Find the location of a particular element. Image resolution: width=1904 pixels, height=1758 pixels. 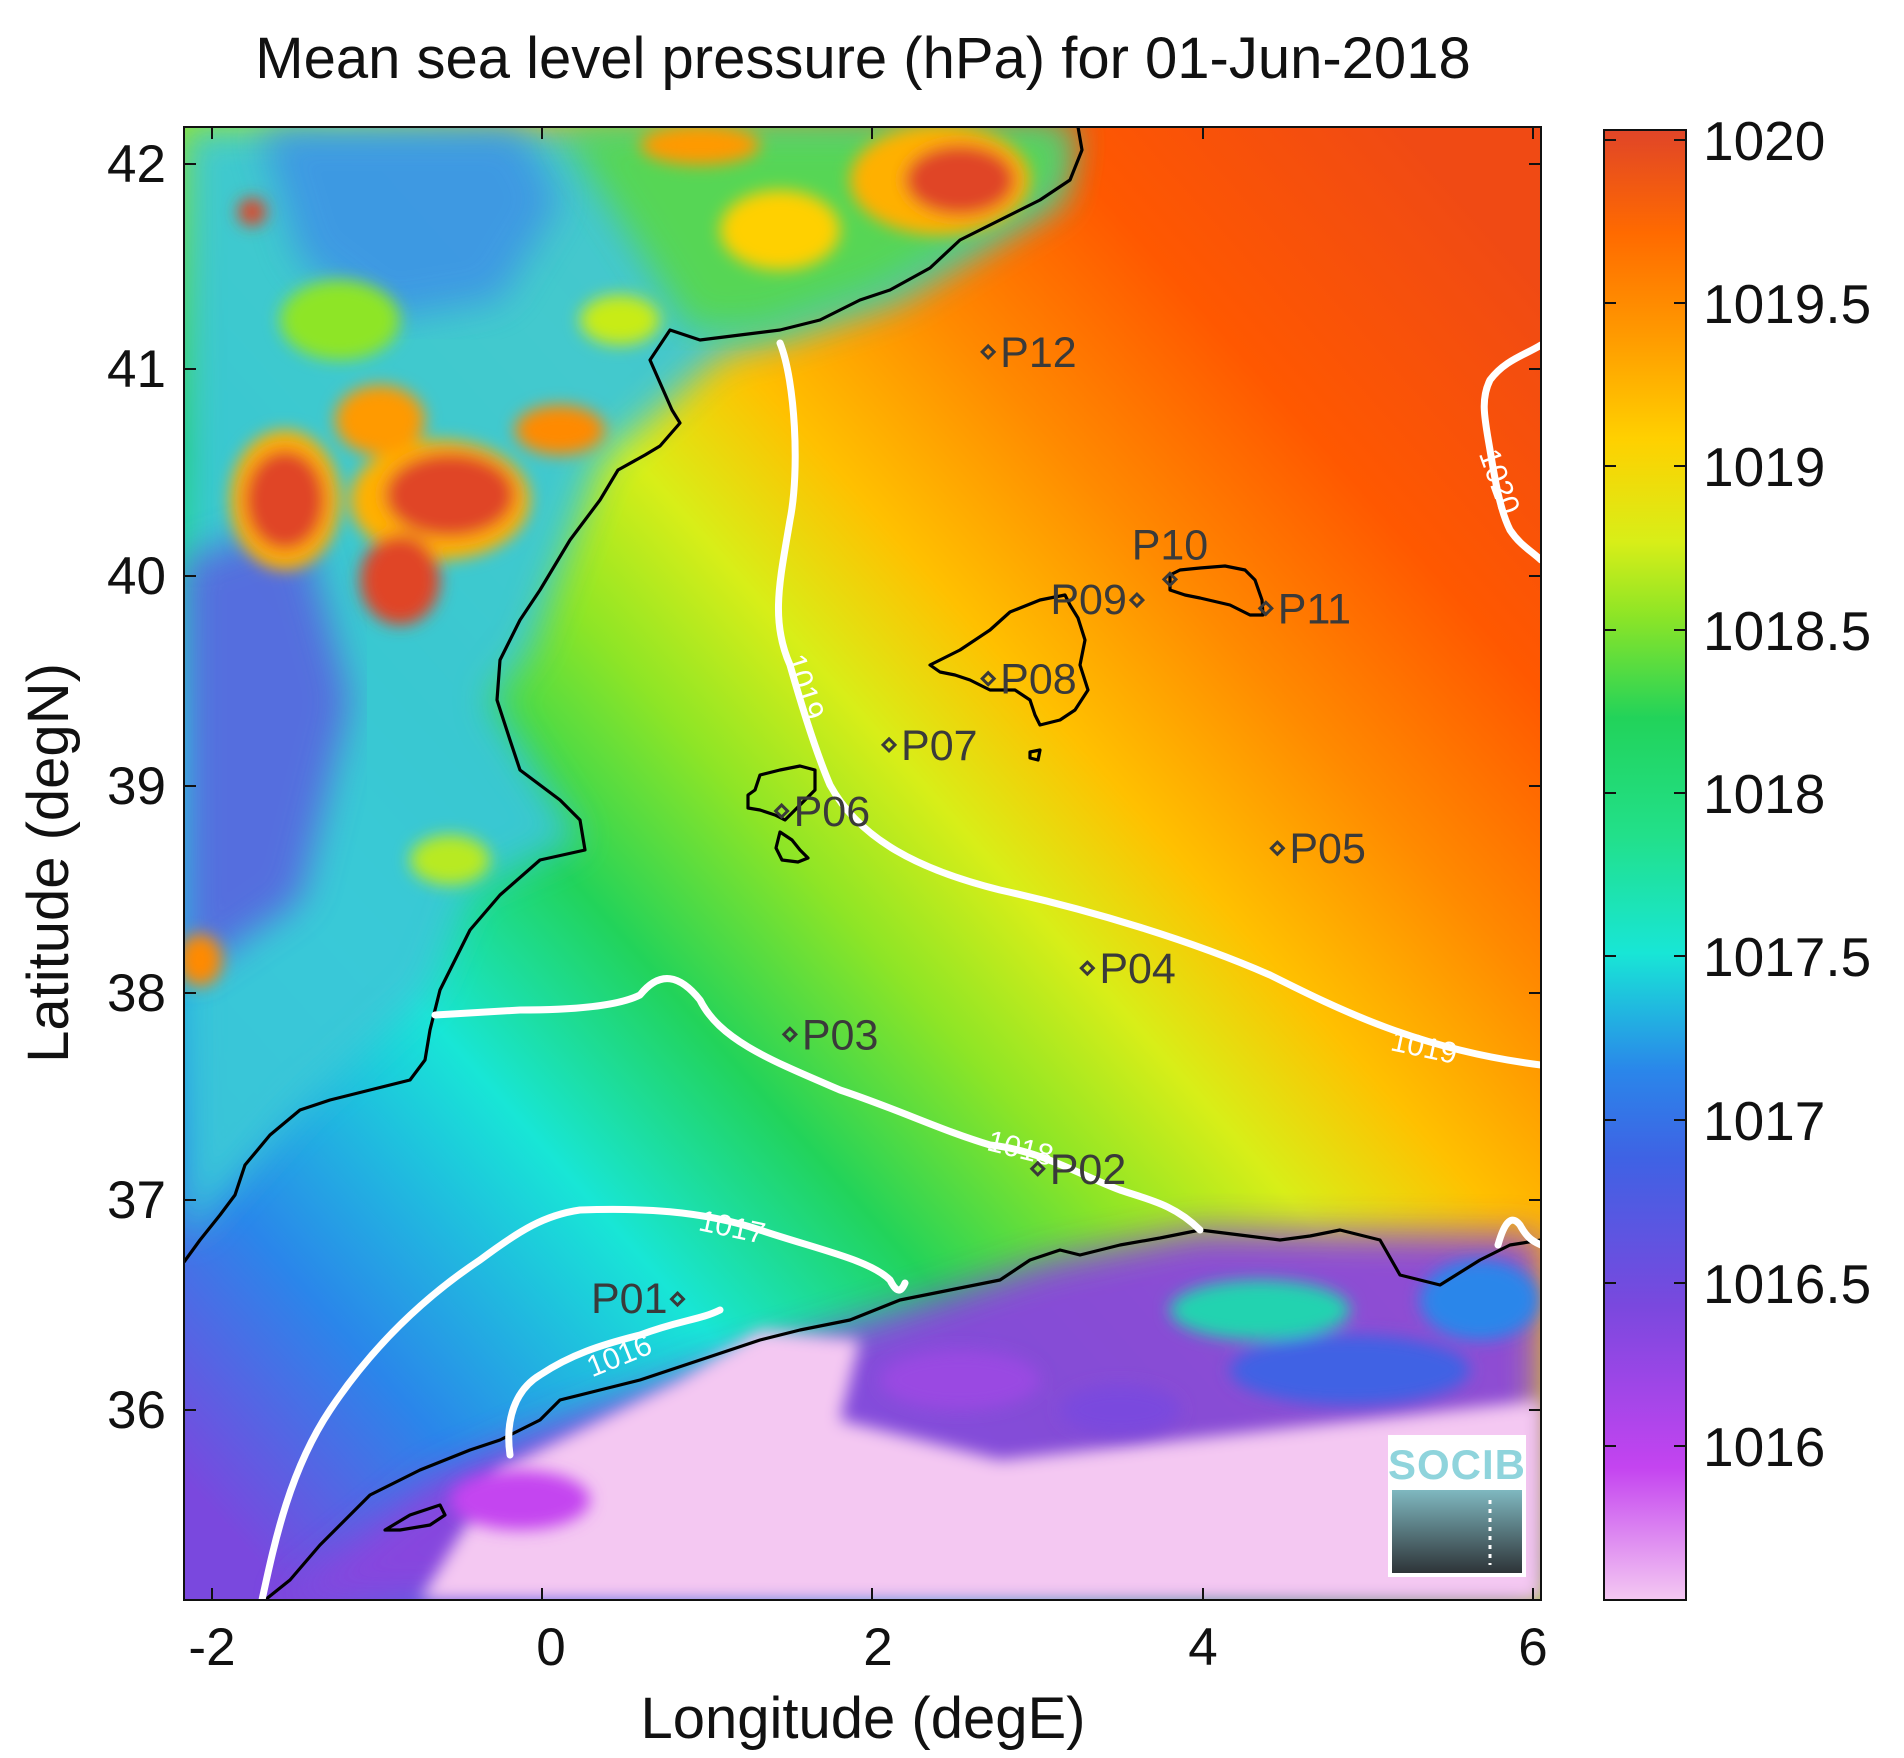

station-label: P01 is located at coordinates (629, 1299).